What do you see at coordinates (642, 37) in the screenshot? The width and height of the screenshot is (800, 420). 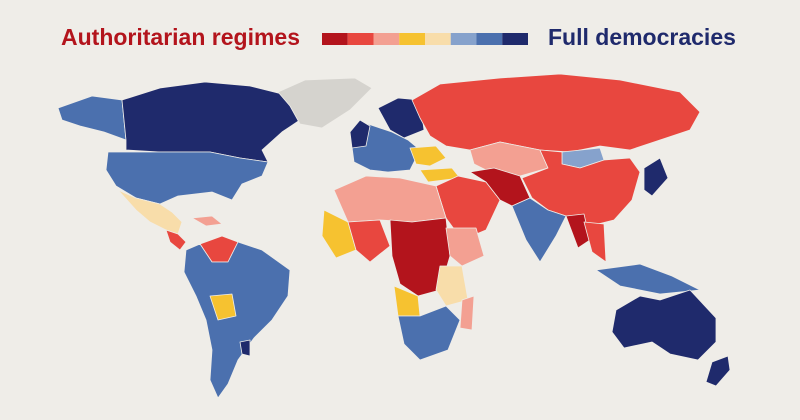 I see `legend-right-label: Full democracies` at bounding box center [642, 37].